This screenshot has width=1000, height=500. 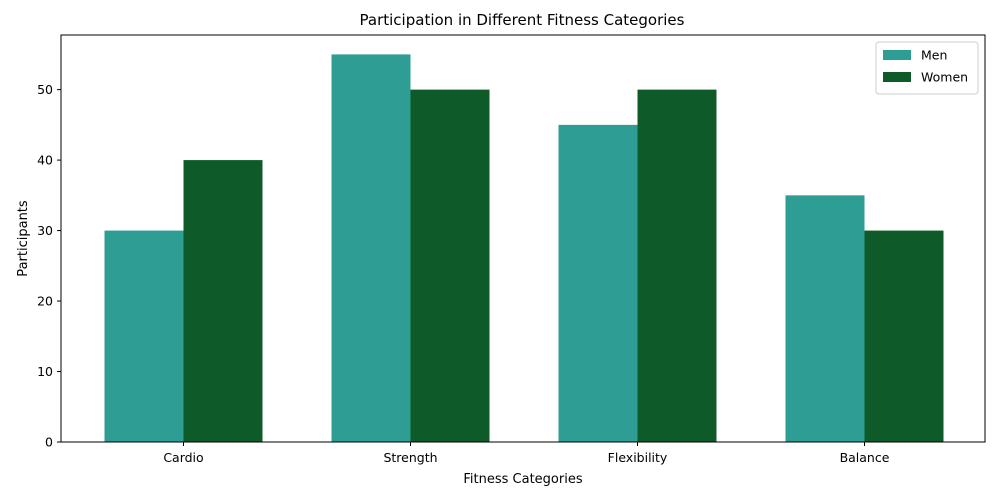 What do you see at coordinates (897, 55) in the screenshot?
I see `legend-swatch-men` at bounding box center [897, 55].